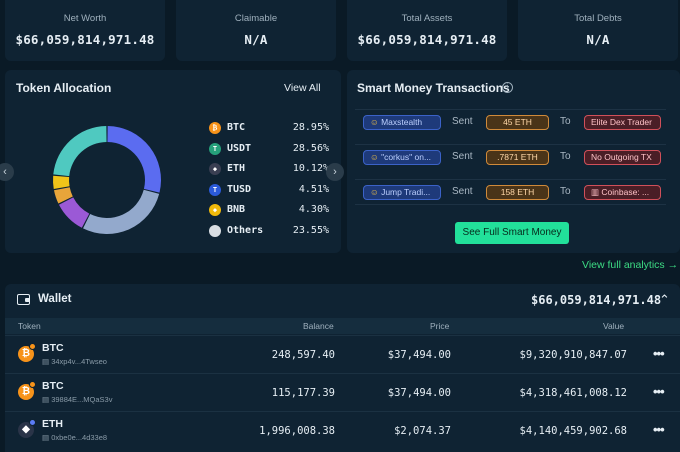 The image size is (680, 452). I want to click on view-full-analytics-link: View full analytics →, so click(630, 265).